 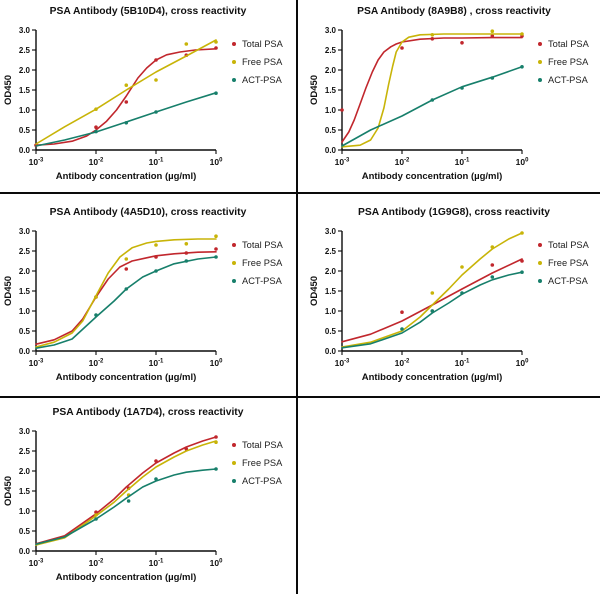 What do you see at coordinates (454, 212) in the screenshot?
I see `chart-title: PSA Antibody (1G9G8), cross reactivity` at bounding box center [454, 212].